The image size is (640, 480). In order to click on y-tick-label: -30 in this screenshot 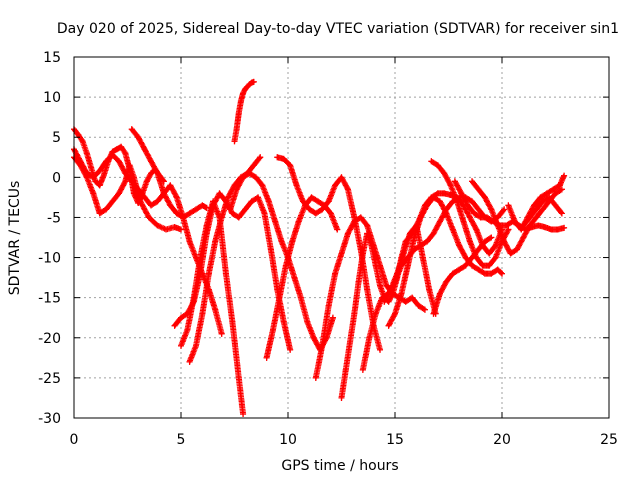, I will do `click(49, 419)`.